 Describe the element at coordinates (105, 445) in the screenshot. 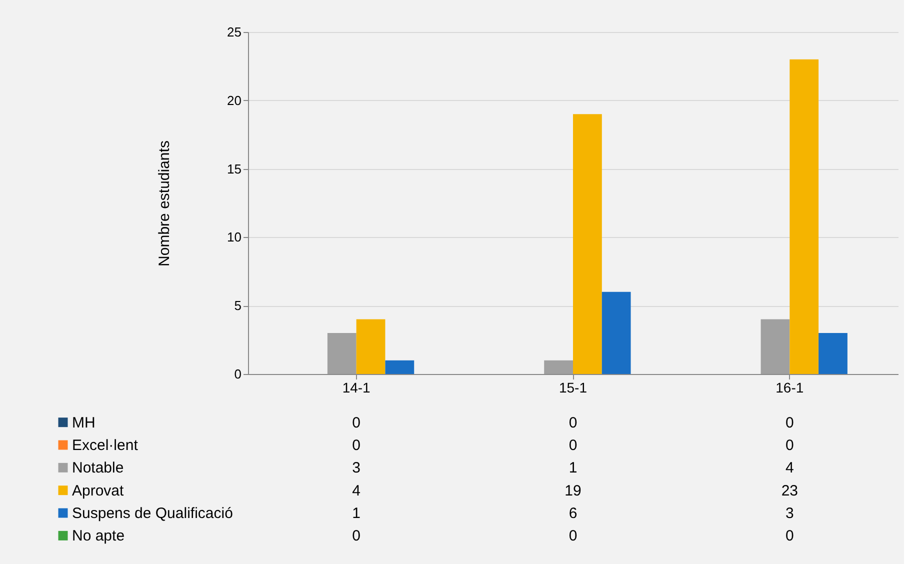

I see `legend-label: Excel·lent` at that location.